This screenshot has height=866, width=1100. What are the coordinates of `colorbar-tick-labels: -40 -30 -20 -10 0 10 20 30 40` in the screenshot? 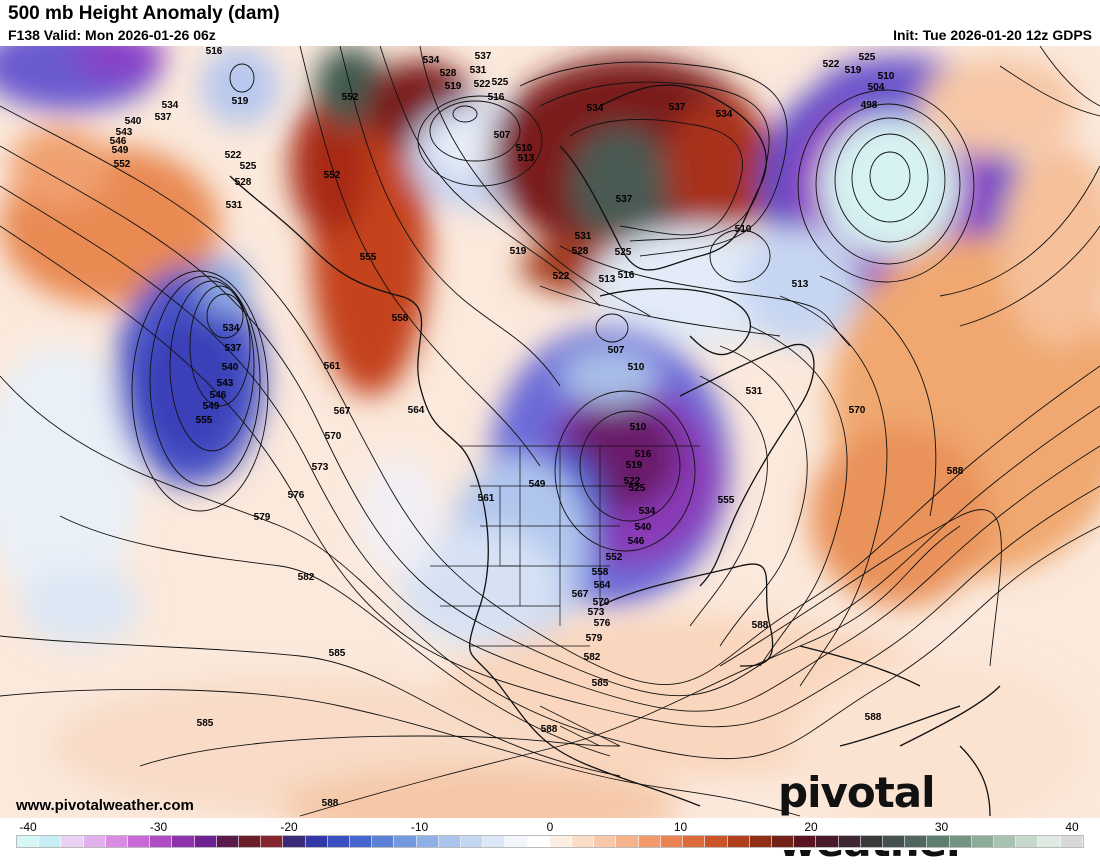 It's located at (550, 827).